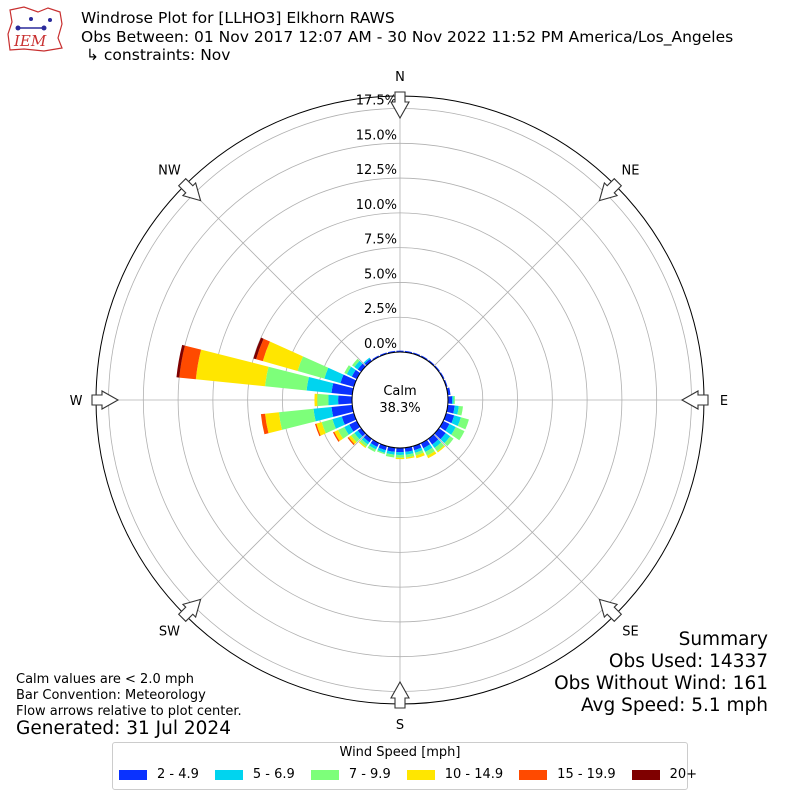  What do you see at coordinates (567, 774) in the screenshot?
I see `legend-item: 15 - 19.9` at bounding box center [567, 774].